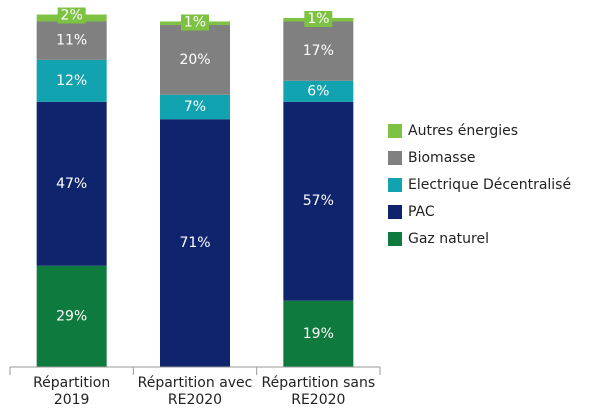 The height and width of the screenshot is (414, 596). What do you see at coordinates (421, 212) in the screenshot?
I see `legend-label: PAC` at bounding box center [421, 212].